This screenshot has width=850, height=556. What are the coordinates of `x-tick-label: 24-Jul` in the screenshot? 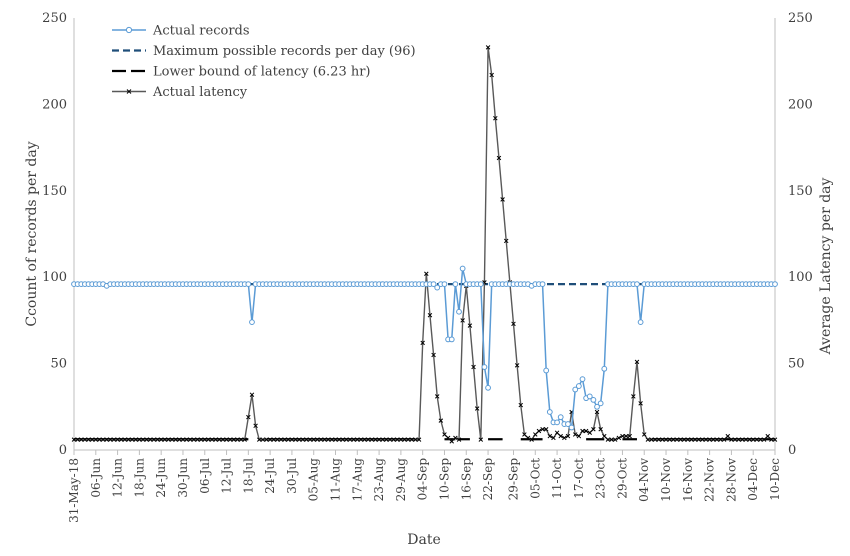 It's located at (270, 476).